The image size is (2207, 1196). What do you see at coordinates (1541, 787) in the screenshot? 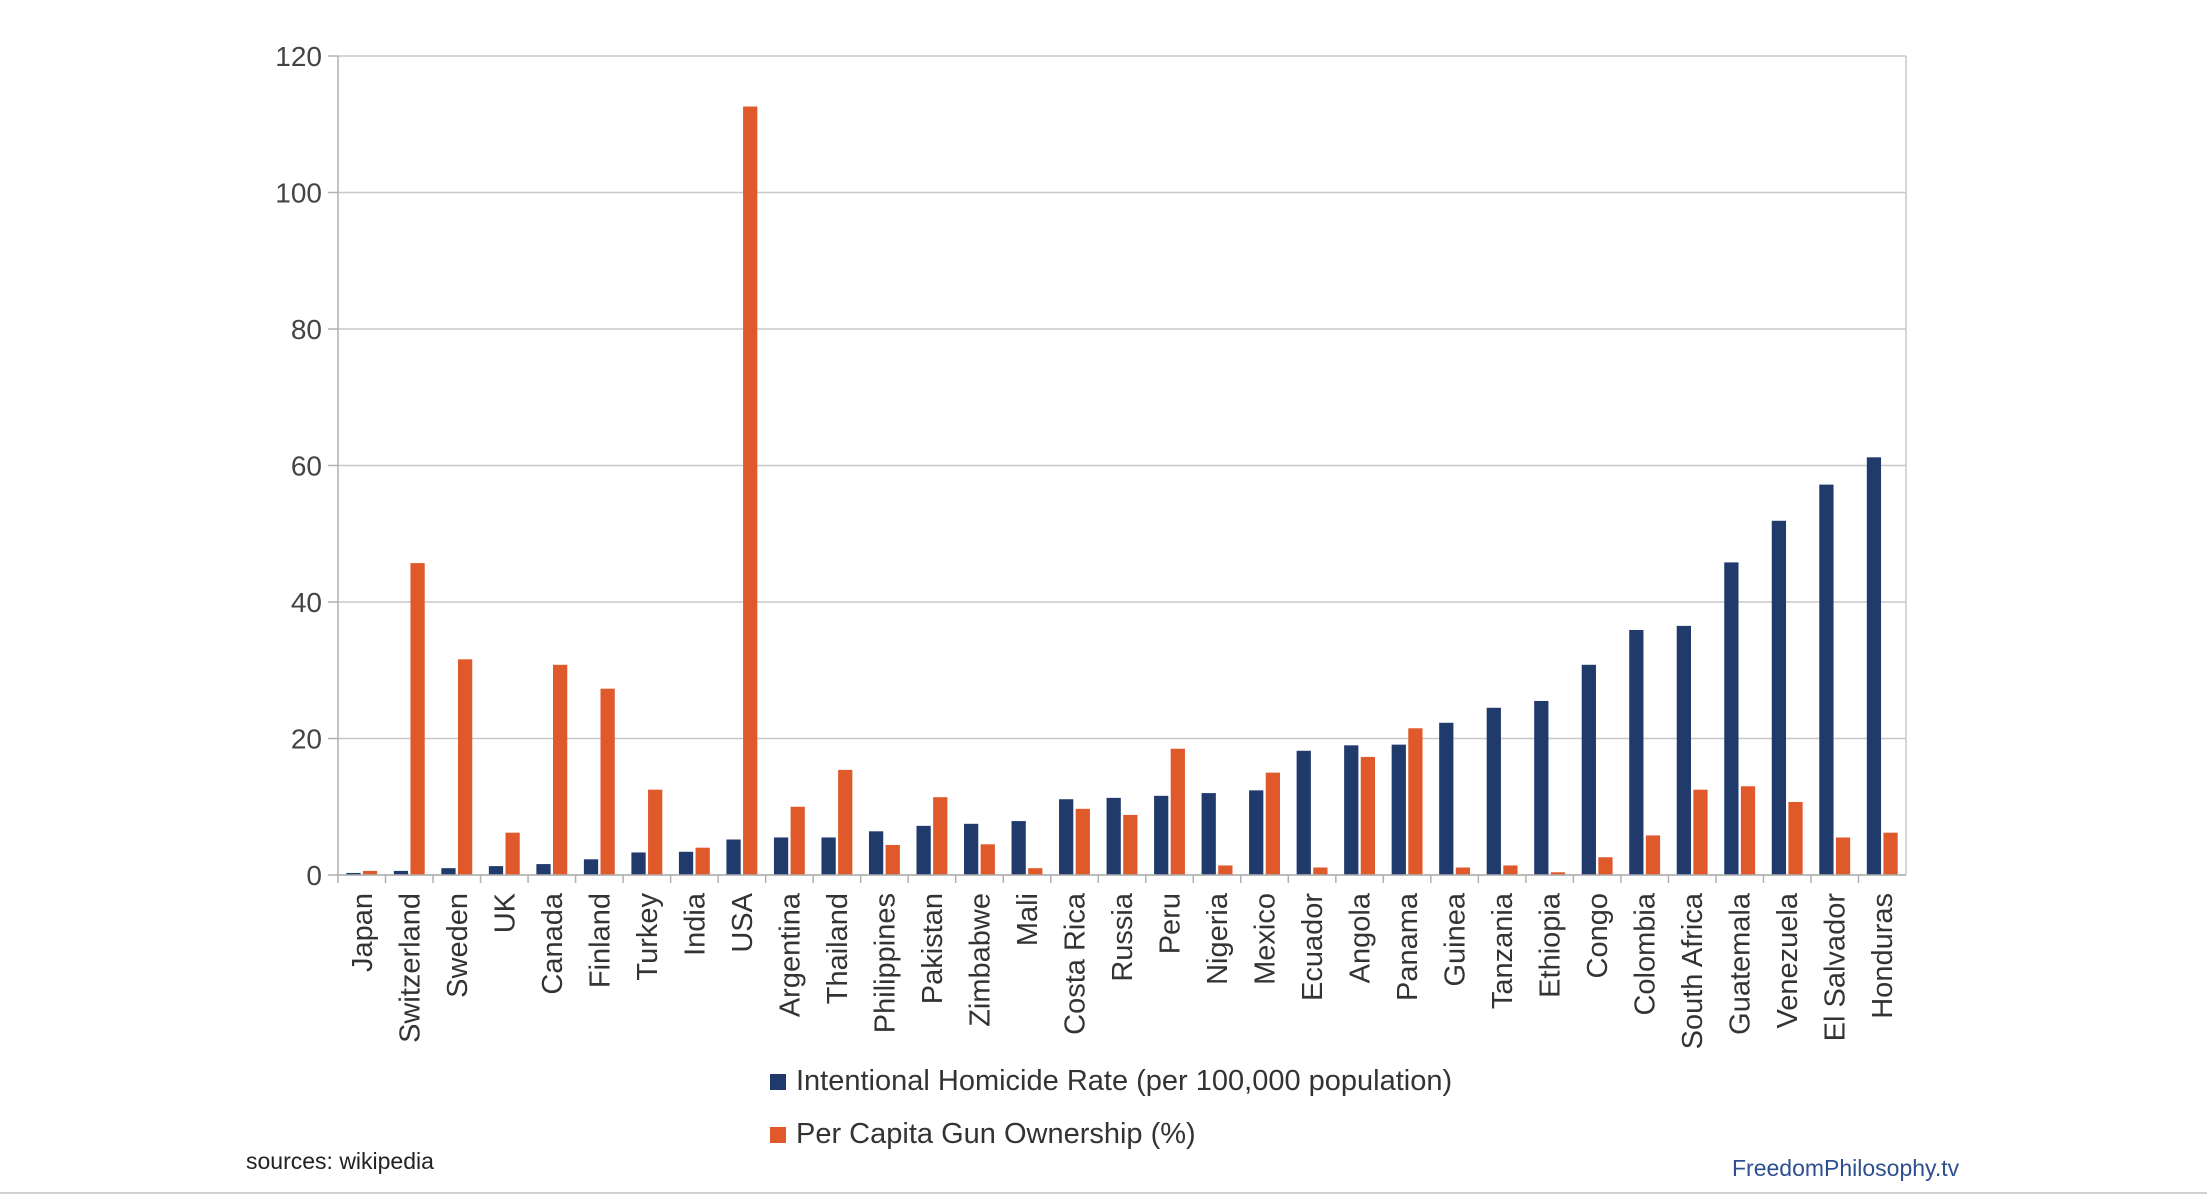
I see `bar-homicide-ethiopia` at bounding box center [1541, 787].